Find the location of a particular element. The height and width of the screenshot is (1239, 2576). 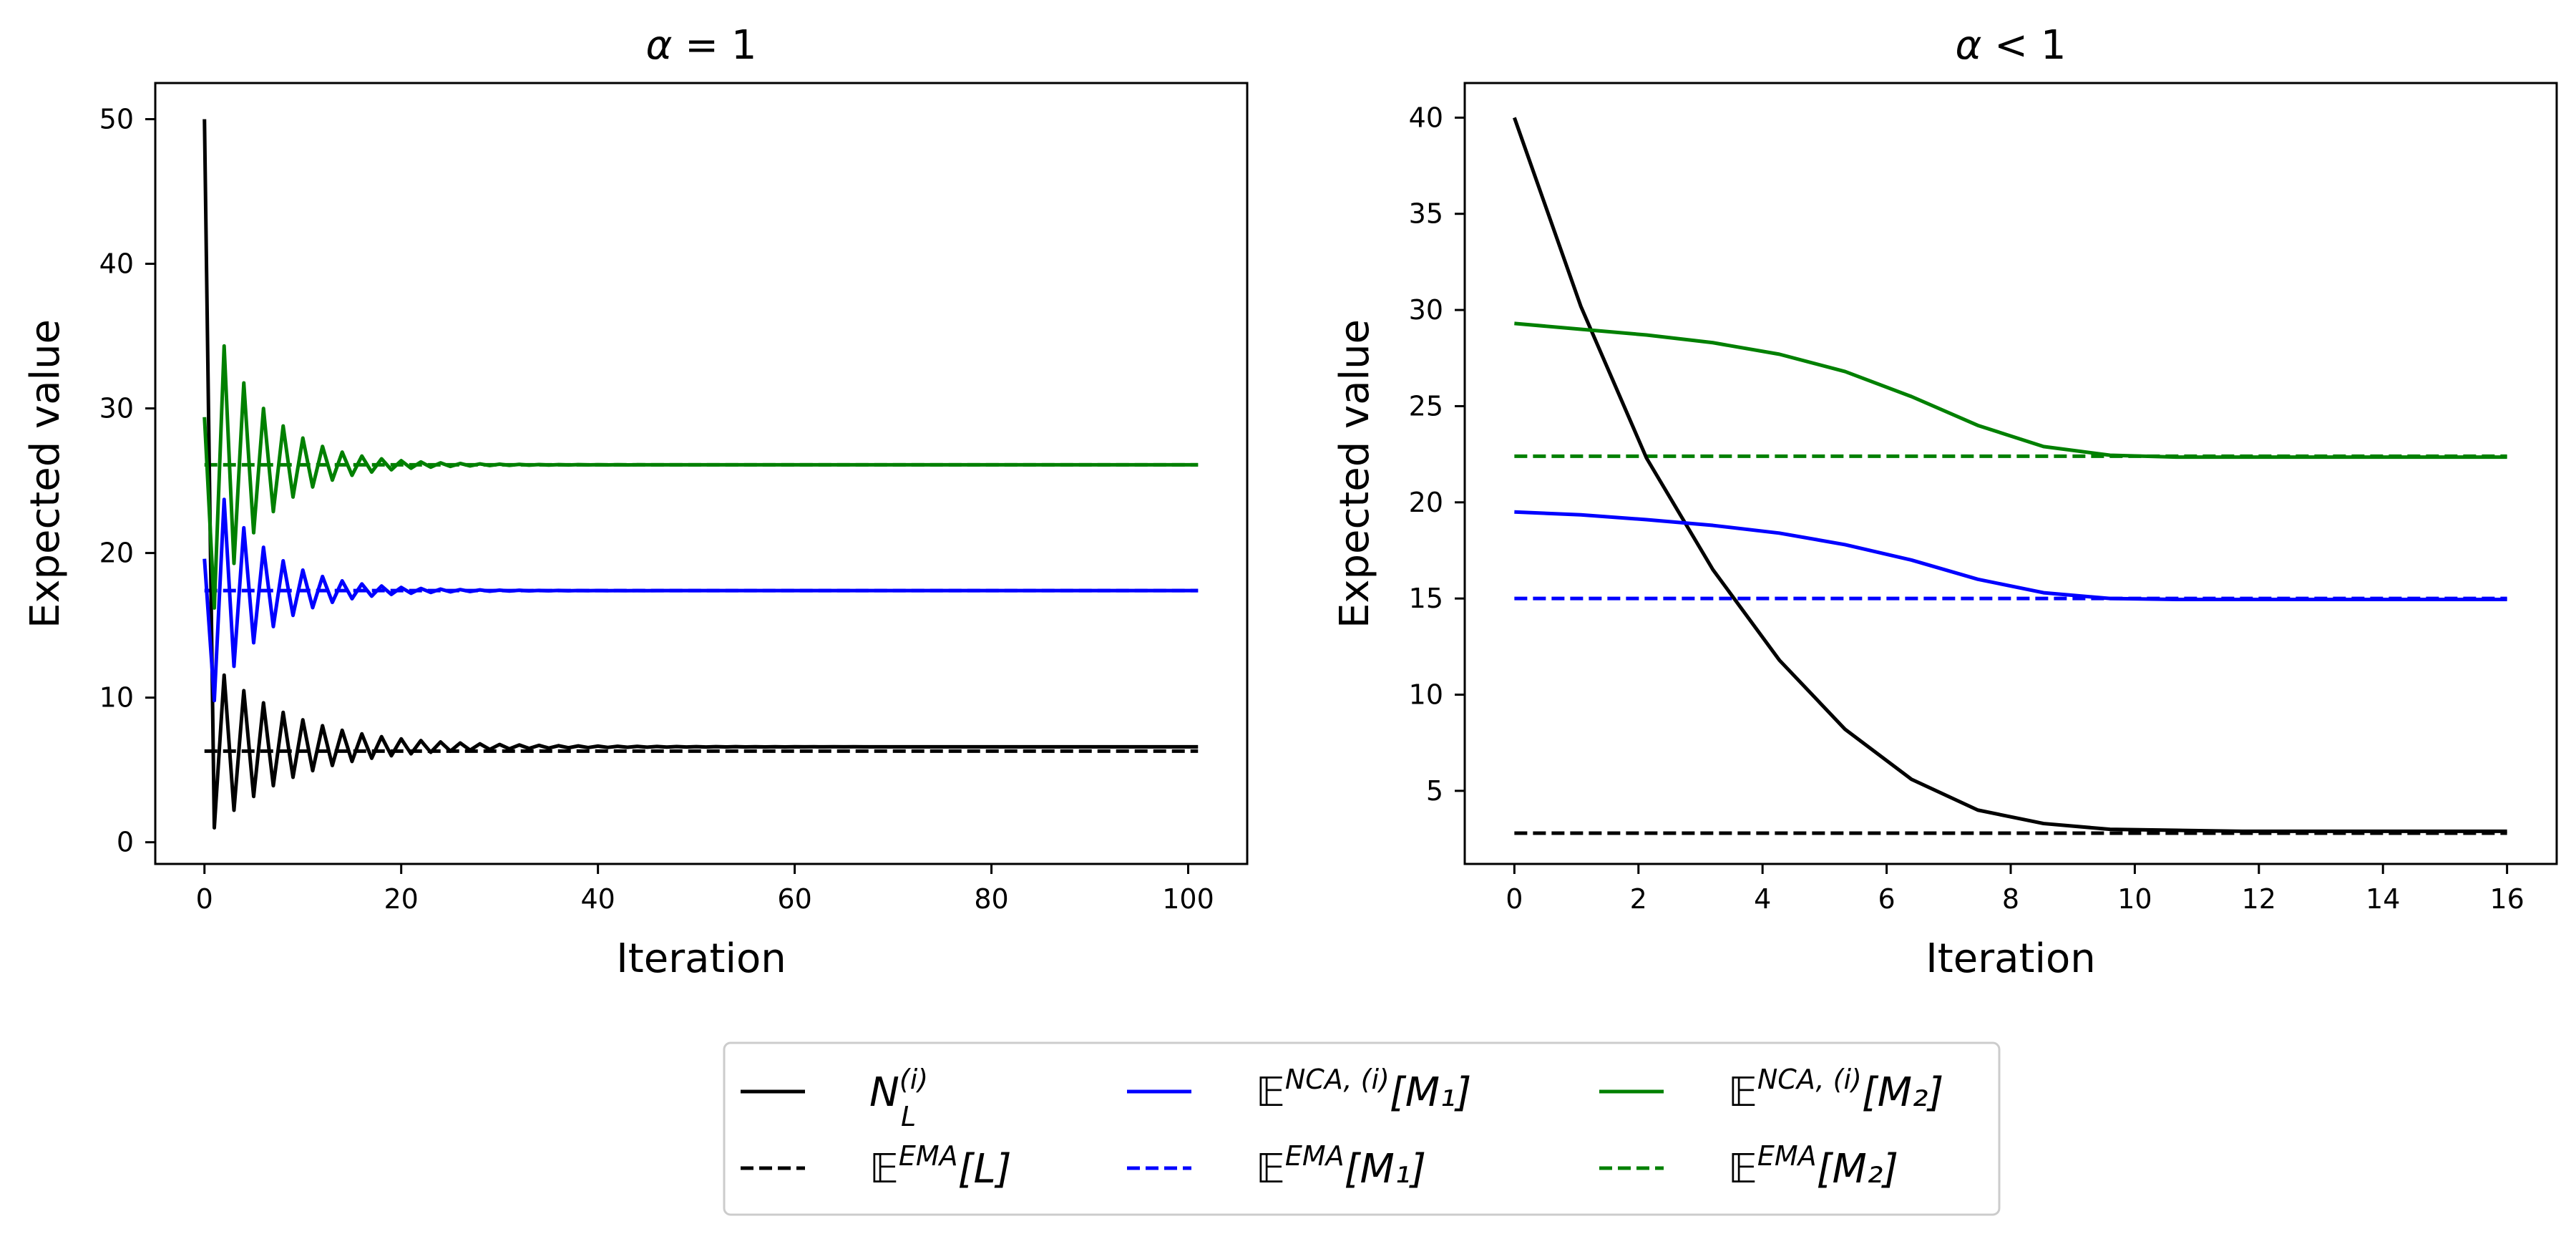

legend-label-e-ema-m1: 𝔼EMA[M₁] is located at coordinates (1341, 1166).